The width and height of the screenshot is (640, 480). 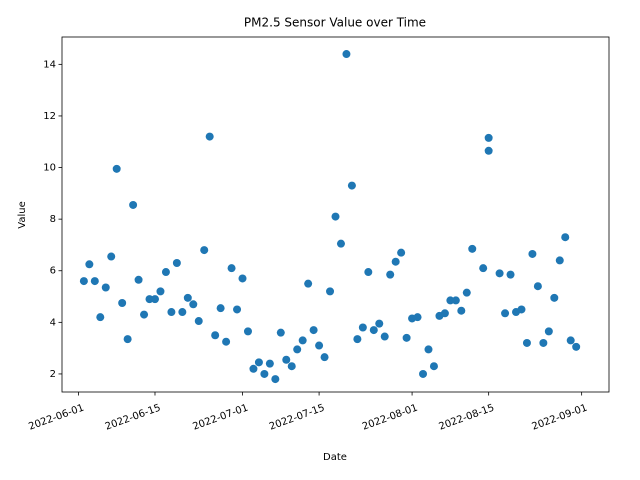 I want to click on x-tick-label: 2022-06-01, so click(x=56, y=418).